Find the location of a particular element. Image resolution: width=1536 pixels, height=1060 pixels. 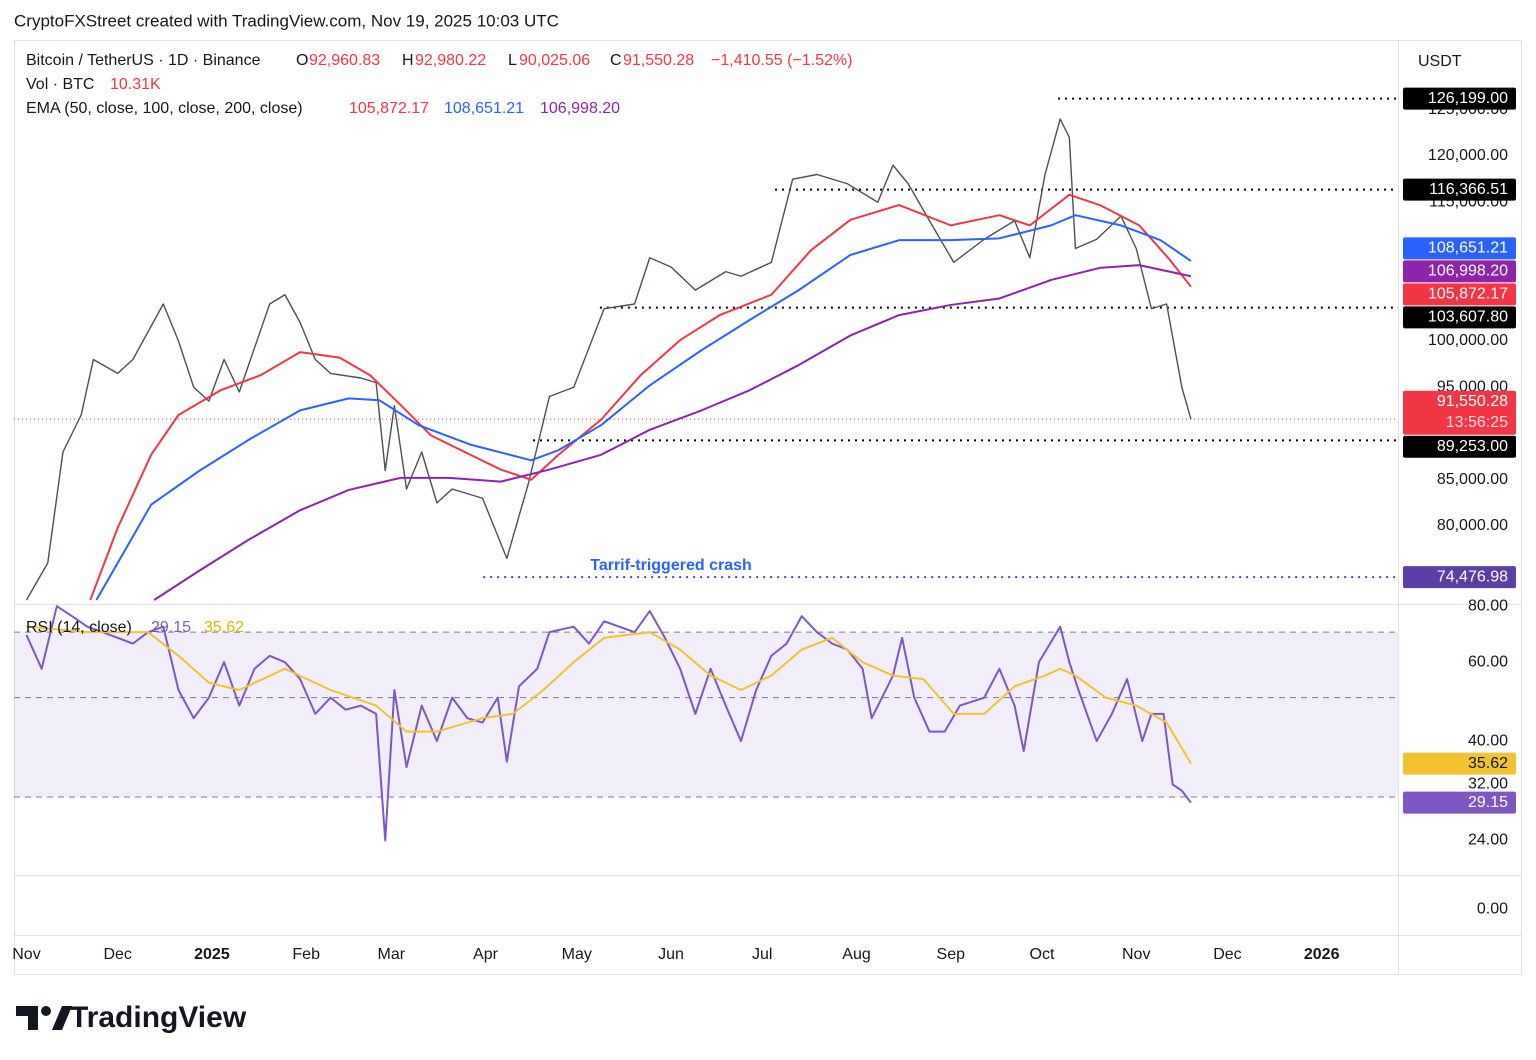

y-tick-label: 40.00 is located at coordinates (1488, 740).